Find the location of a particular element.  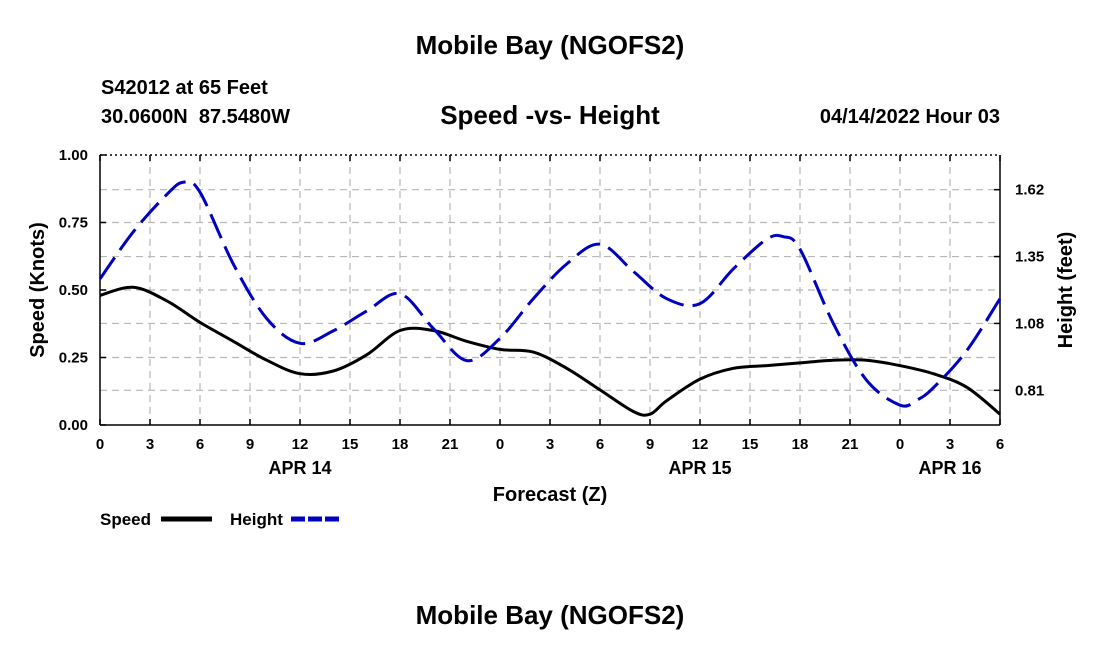

y-left-tick-label: 0.00 is located at coordinates (73, 425).